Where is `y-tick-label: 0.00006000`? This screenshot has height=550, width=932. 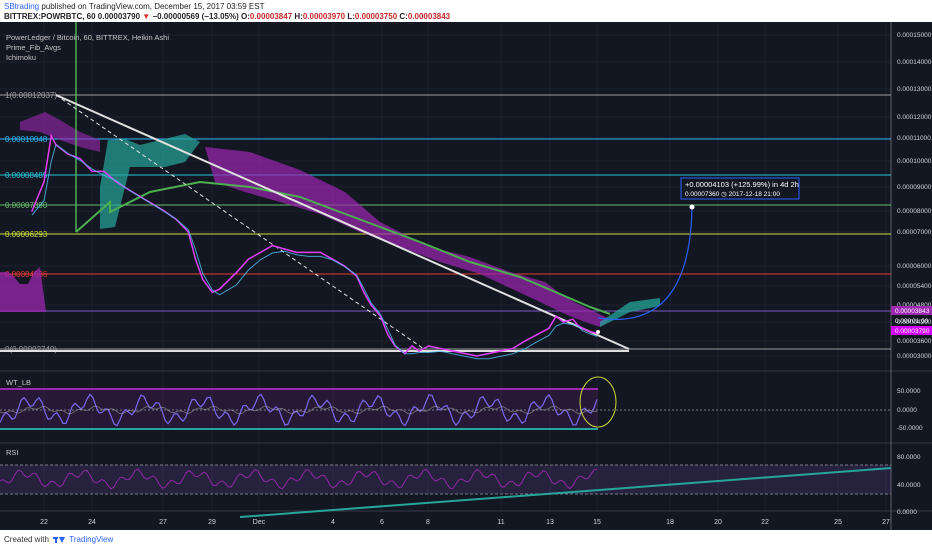 y-tick-label: 0.00006000 is located at coordinates (914, 266).